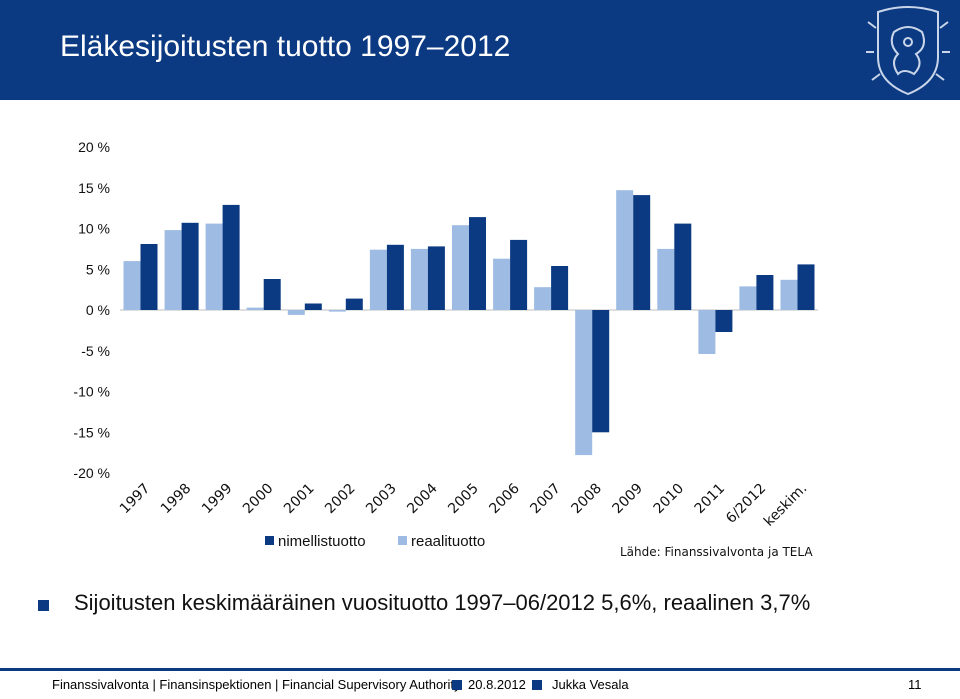  Describe the element at coordinates (322, 541) in the screenshot. I see `legend-label-nominal: nimellistuotto` at that location.